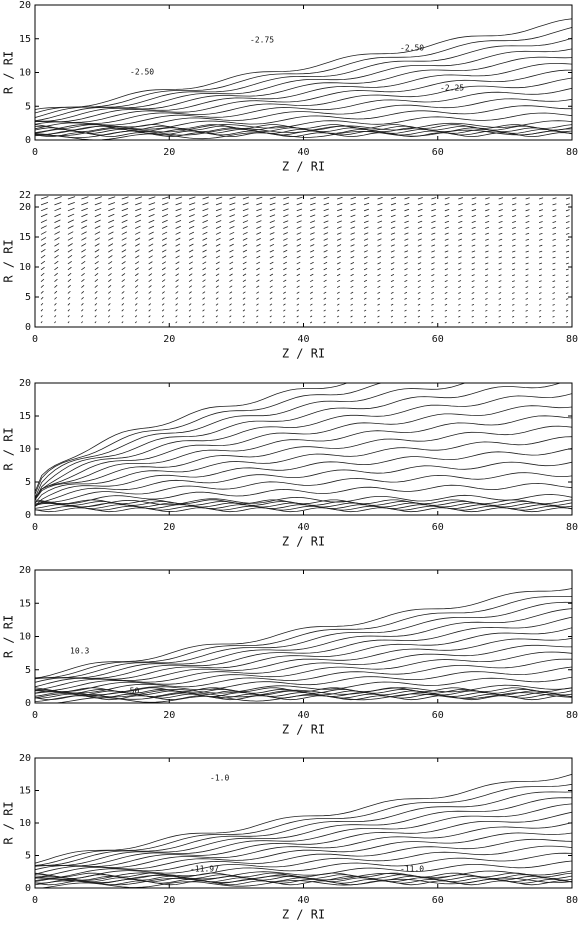  I want to click on y-tick-label: 22, so click(25, 195).